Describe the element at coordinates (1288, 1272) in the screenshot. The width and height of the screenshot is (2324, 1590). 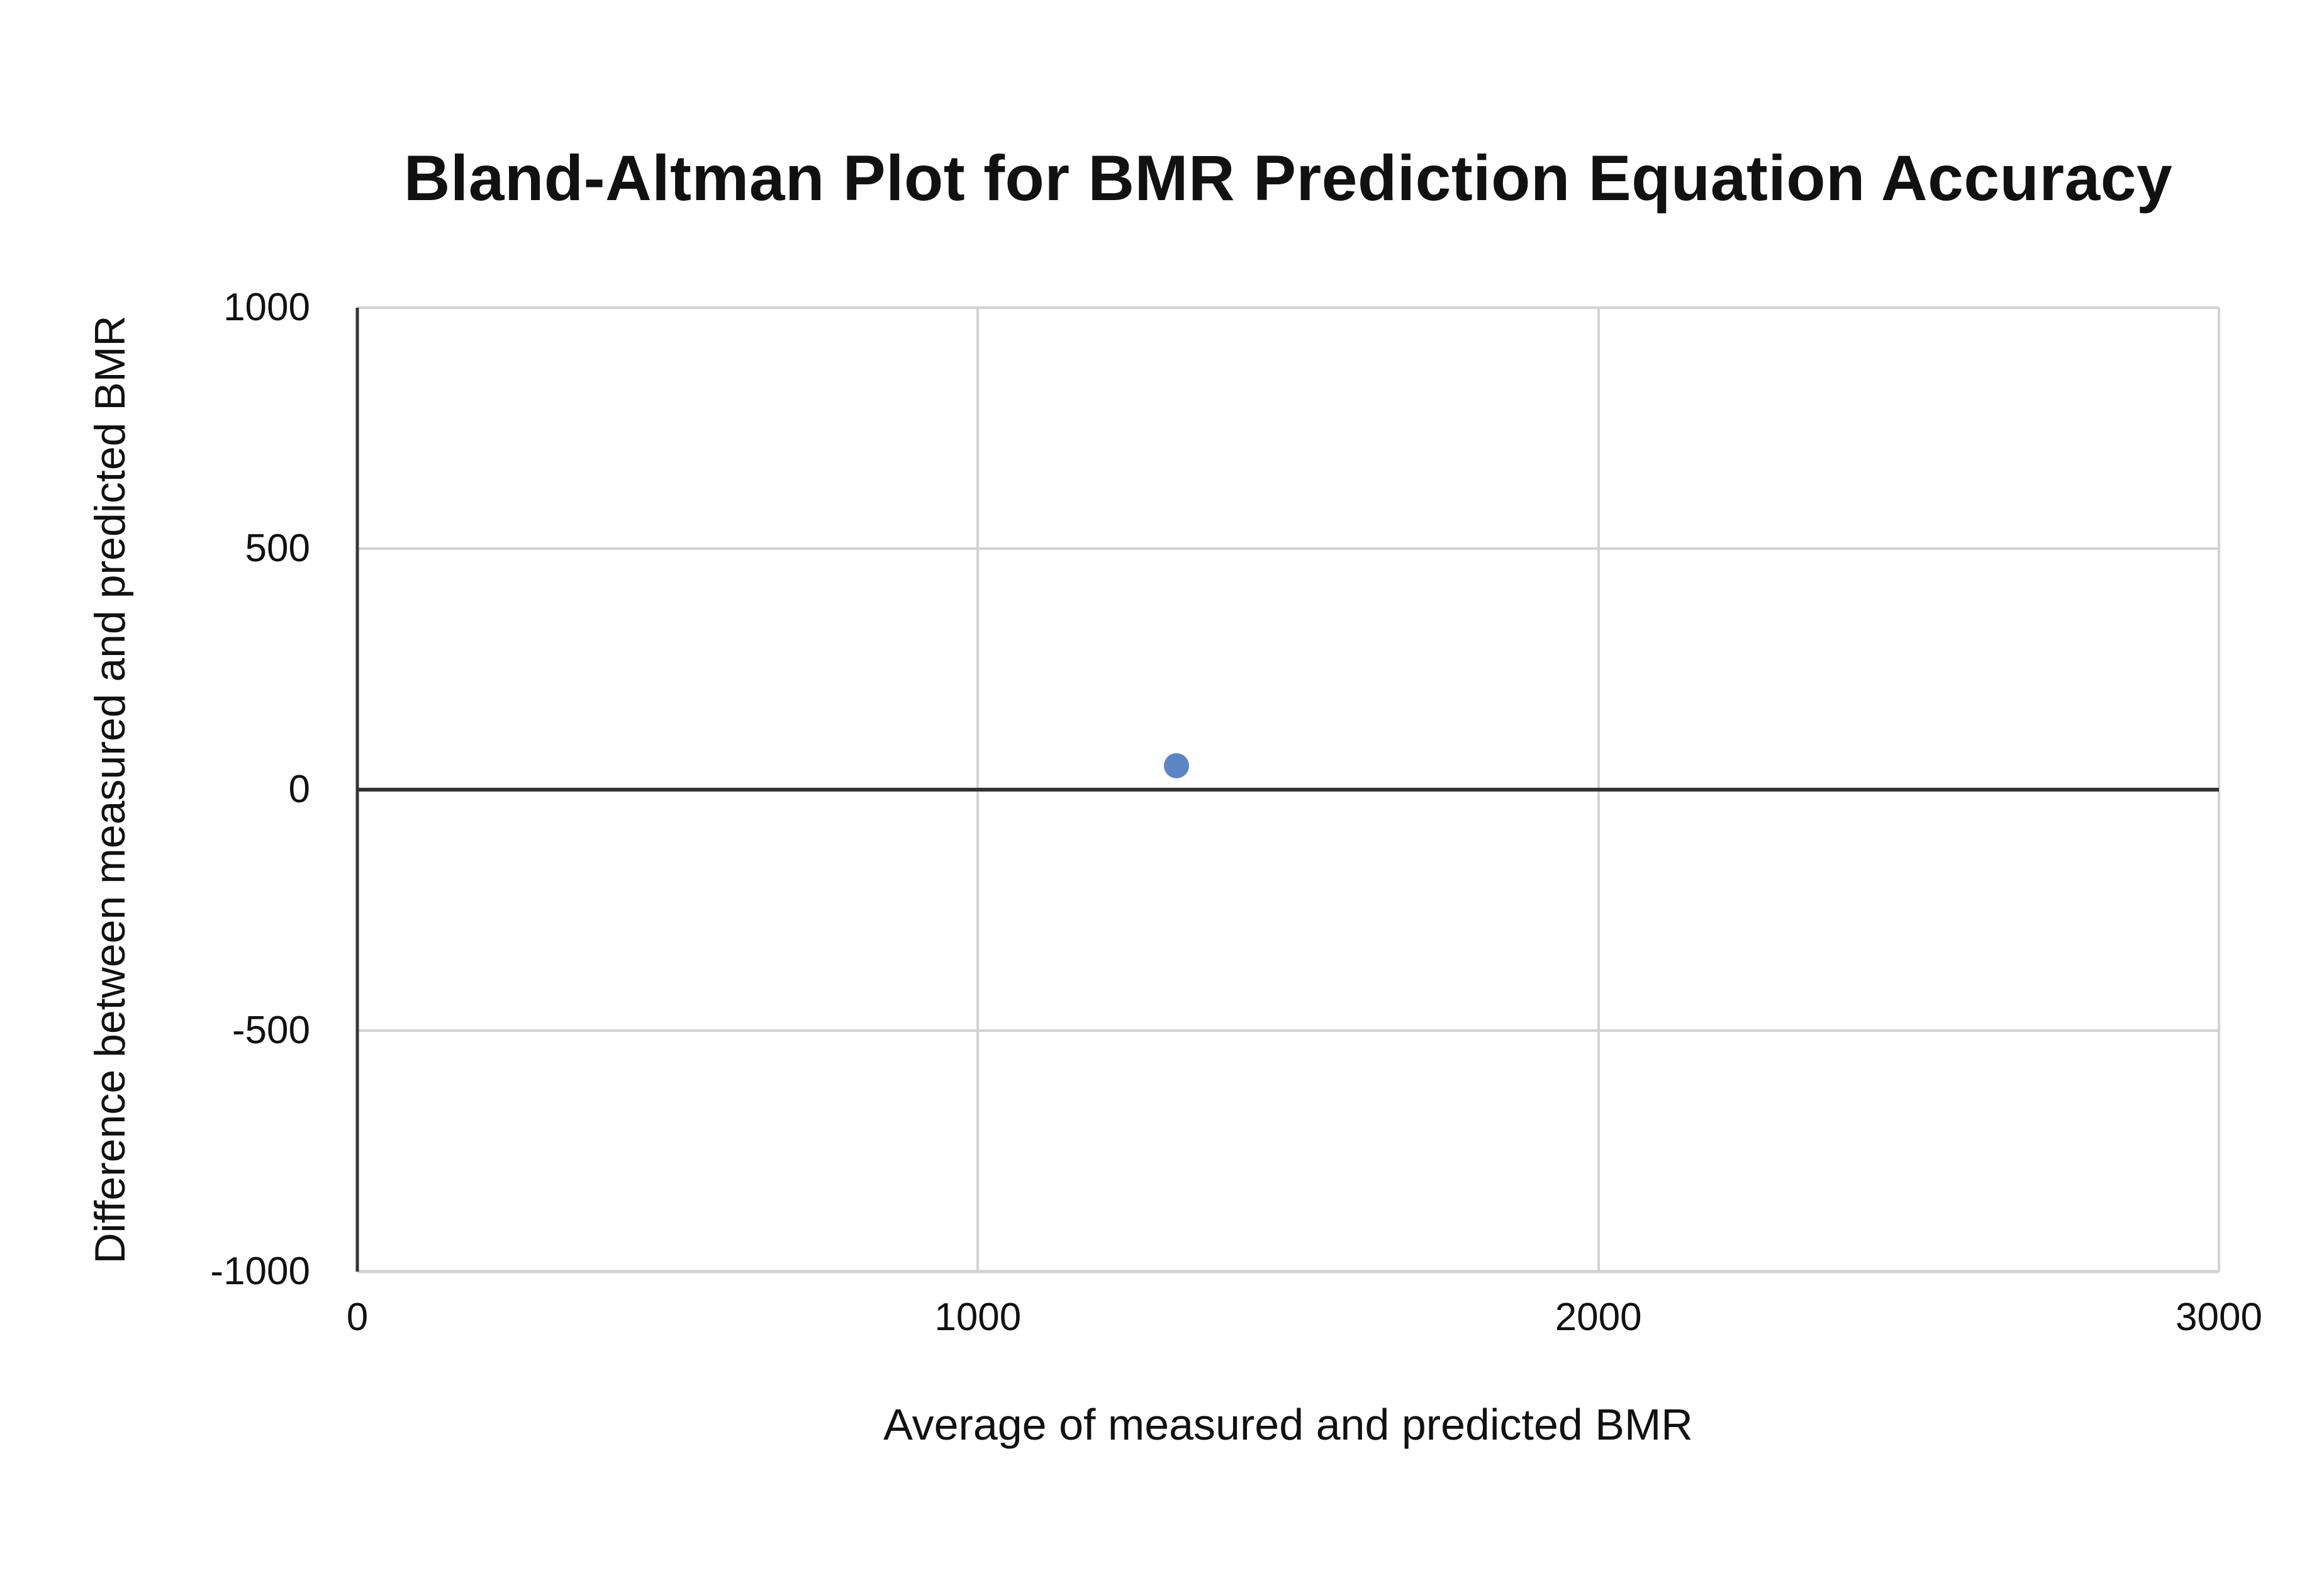
I see `gridline-y-neg1000` at that location.